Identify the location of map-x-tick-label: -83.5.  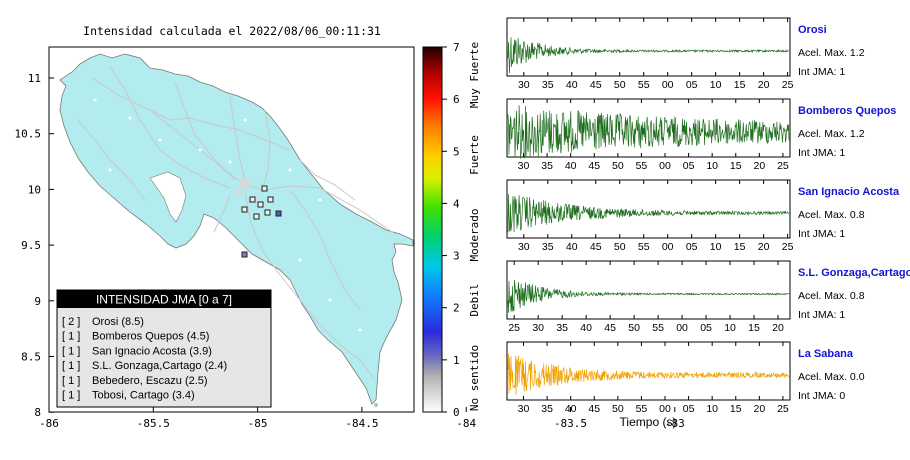
(570, 423).